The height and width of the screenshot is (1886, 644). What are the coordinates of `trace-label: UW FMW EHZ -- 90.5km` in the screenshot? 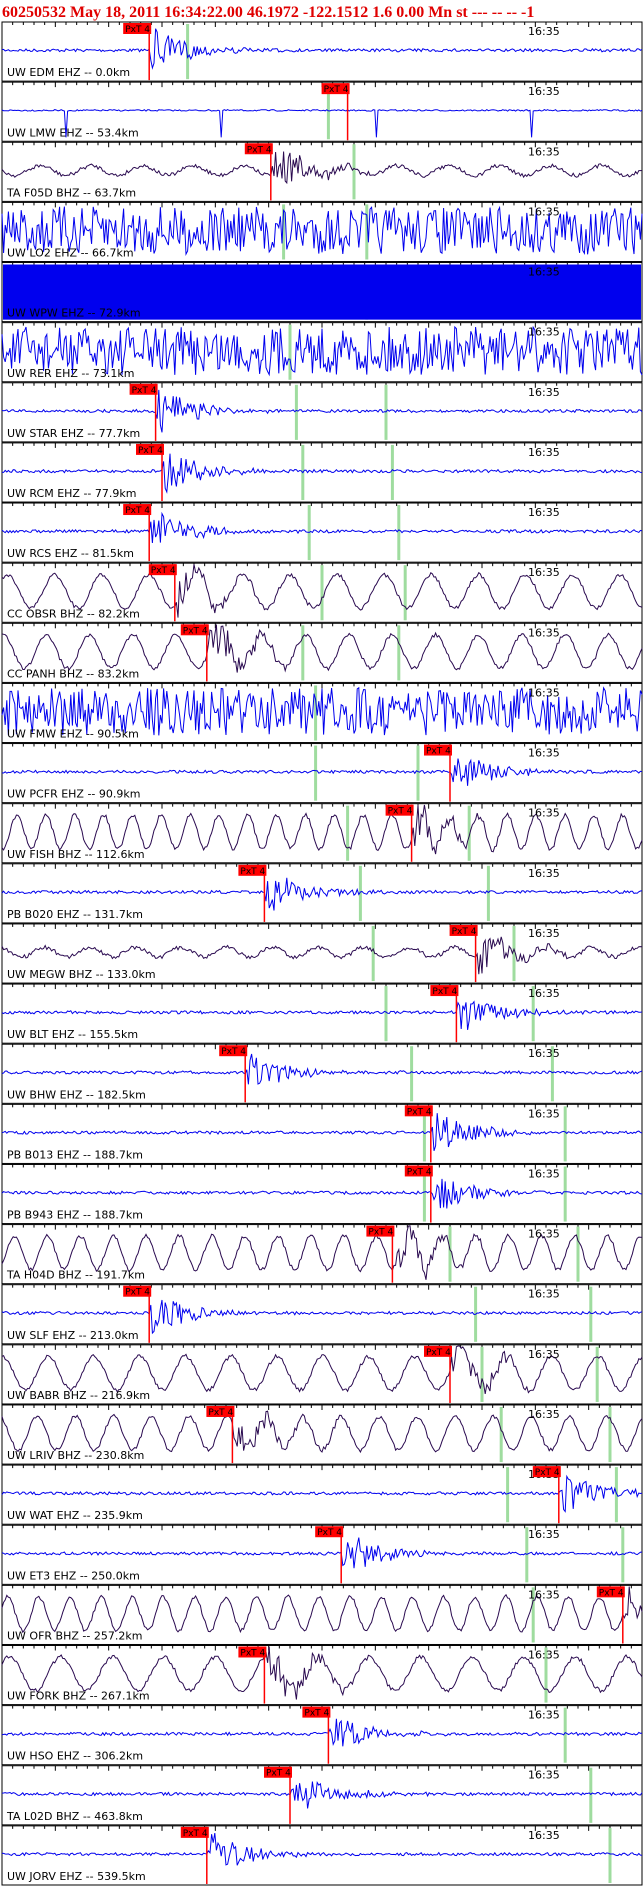 It's located at (73, 734).